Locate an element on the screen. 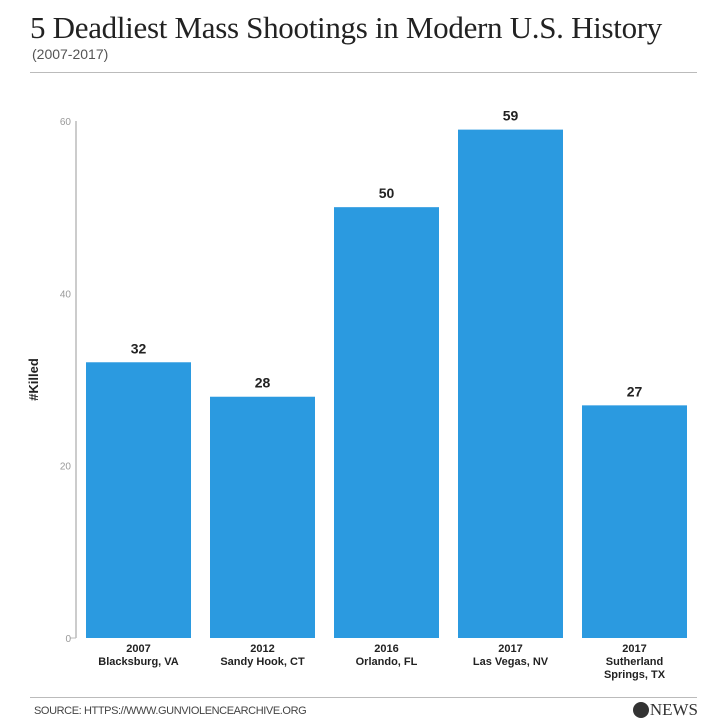 This screenshot has height=720, width=720. x-tick-label: 2016 is located at coordinates (386, 649).